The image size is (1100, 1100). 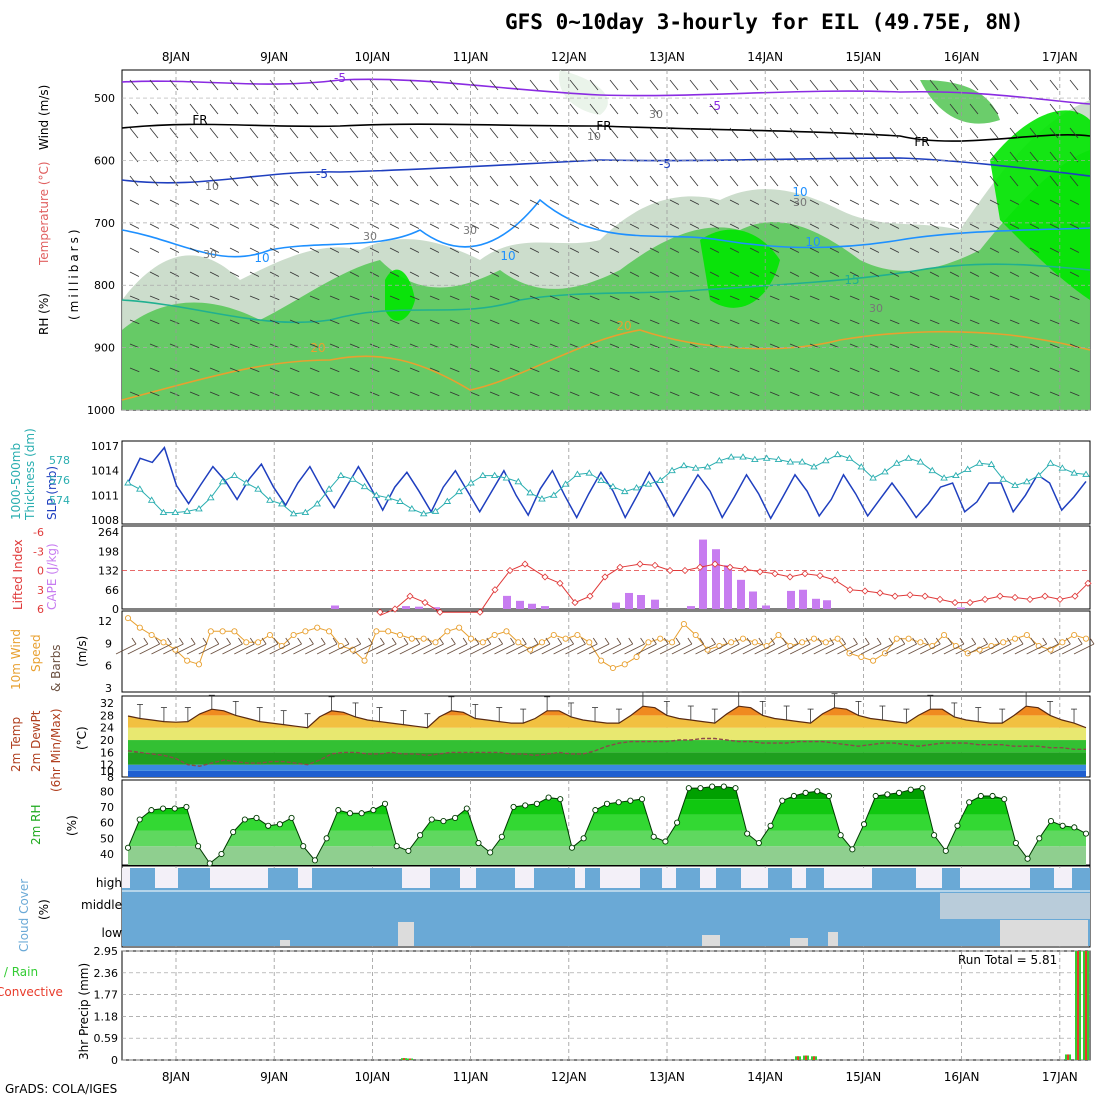 What do you see at coordinates (74, 273) in the screenshot?
I see `millibars-label: (millibars)` at bounding box center [74, 273].